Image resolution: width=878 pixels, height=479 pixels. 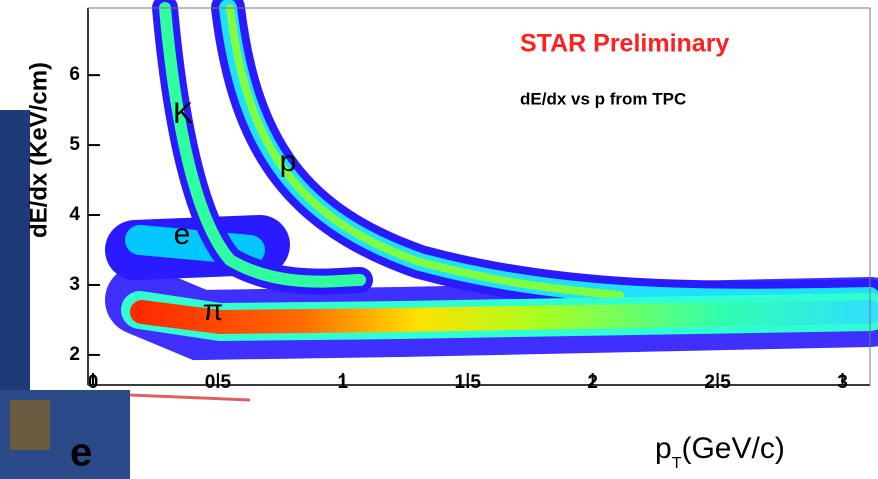 I want to click on x-tick-label: 0, so click(x=93, y=382).